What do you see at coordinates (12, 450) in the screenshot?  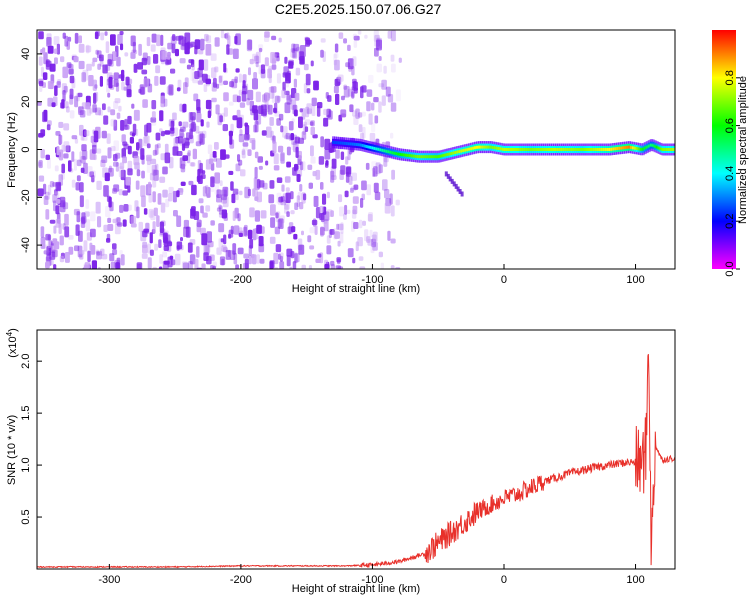 I see `snr-y-label: SNR (10 * v/v)` at bounding box center [12, 450].